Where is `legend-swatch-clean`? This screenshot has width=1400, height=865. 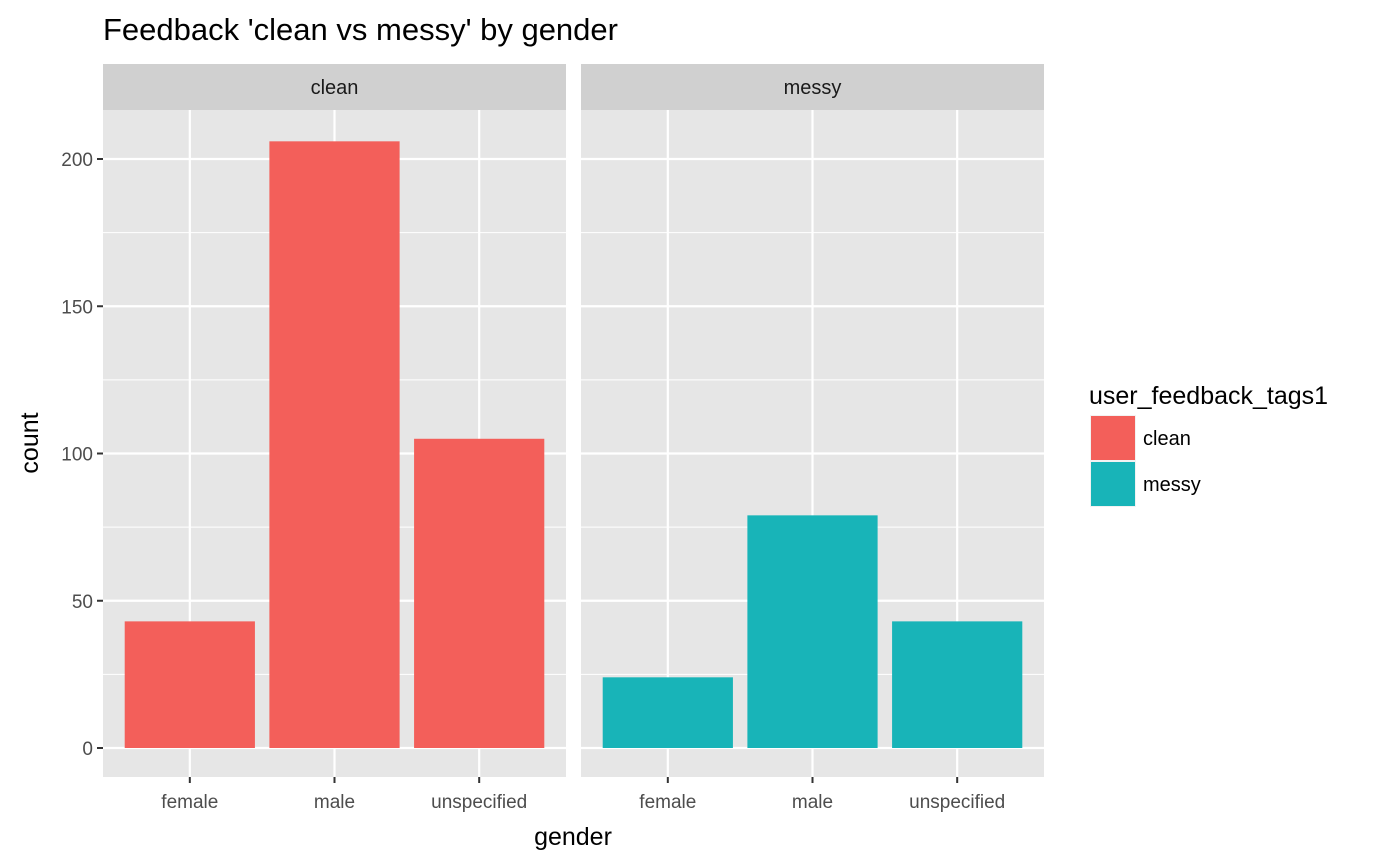 legend-swatch-clean is located at coordinates (1113, 438).